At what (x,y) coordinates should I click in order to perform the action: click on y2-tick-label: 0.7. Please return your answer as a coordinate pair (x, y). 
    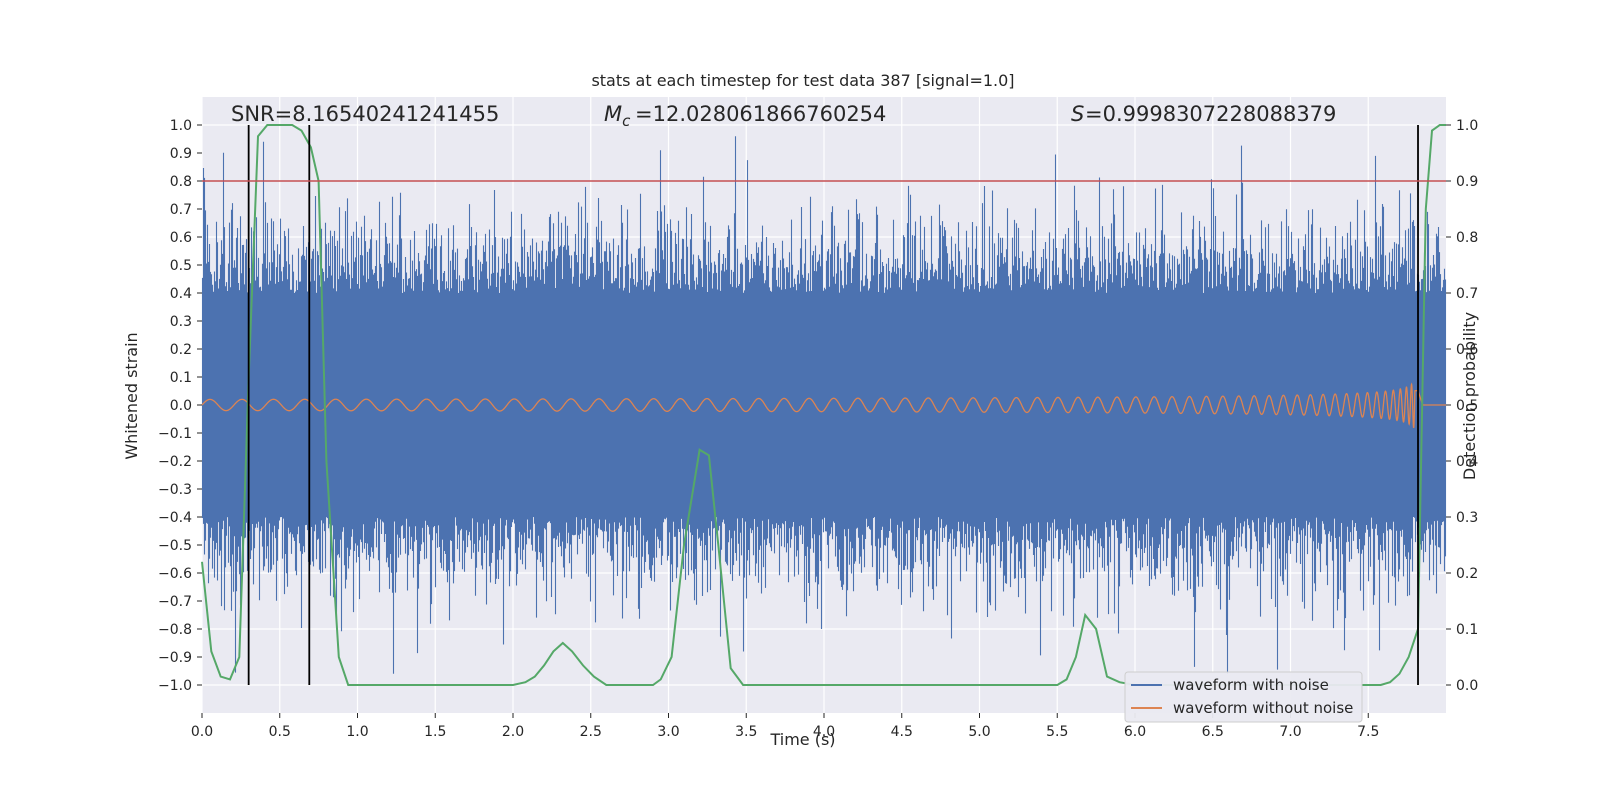
    Looking at the image, I should click on (1467, 294).